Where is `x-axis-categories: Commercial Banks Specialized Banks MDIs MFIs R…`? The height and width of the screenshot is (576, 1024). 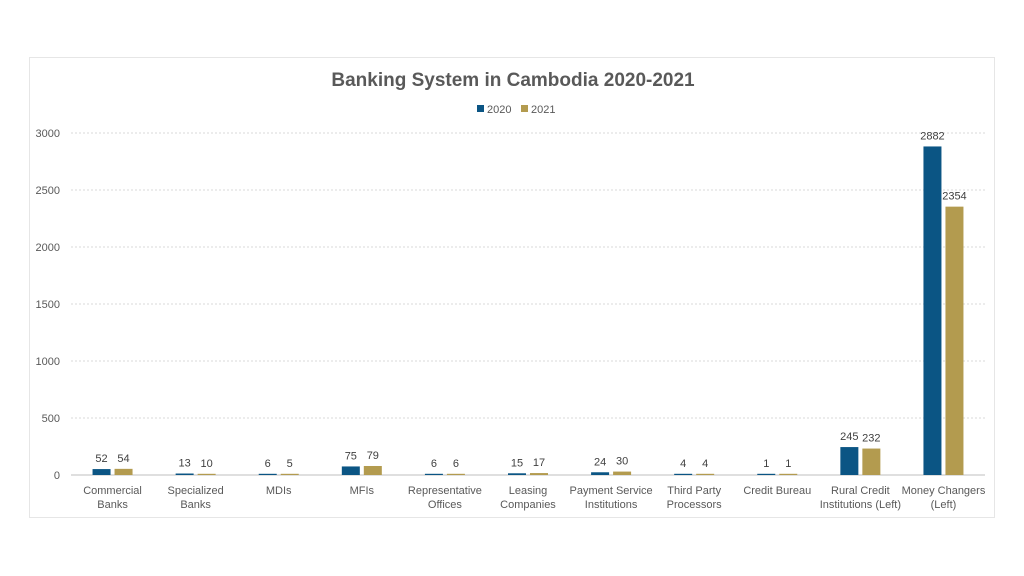 x-axis-categories: Commercial Banks Specialized Banks MDIs MFIs R… is located at coordinates (534, 498).